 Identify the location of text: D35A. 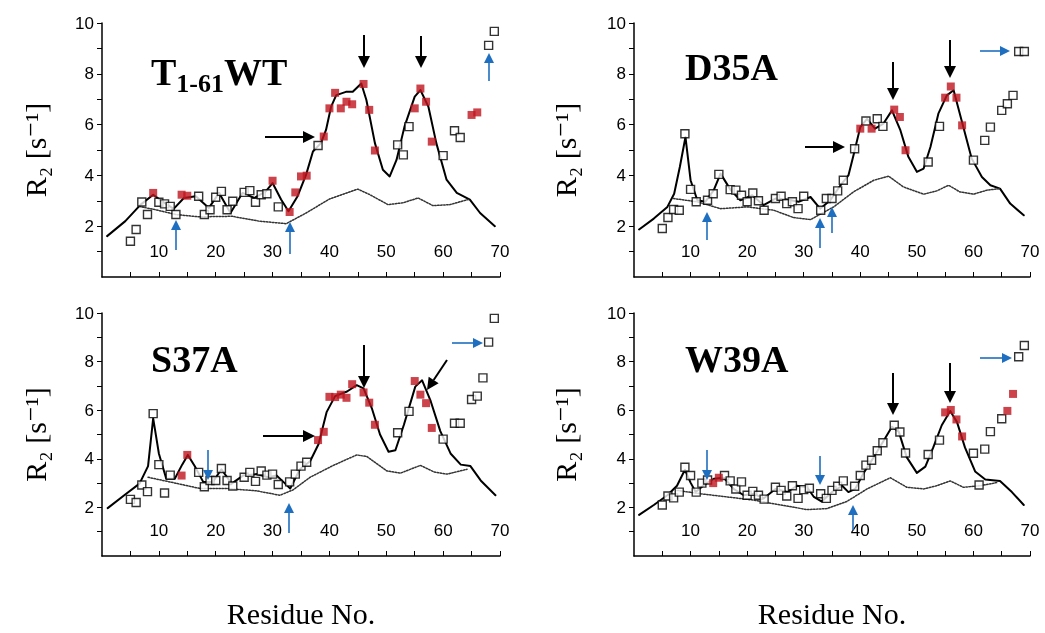
(732, 67).